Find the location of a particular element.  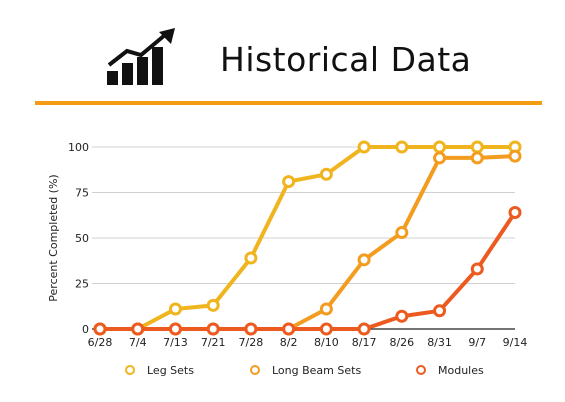

x-tick-label: 6/28 is located at coordinates (100, 342).